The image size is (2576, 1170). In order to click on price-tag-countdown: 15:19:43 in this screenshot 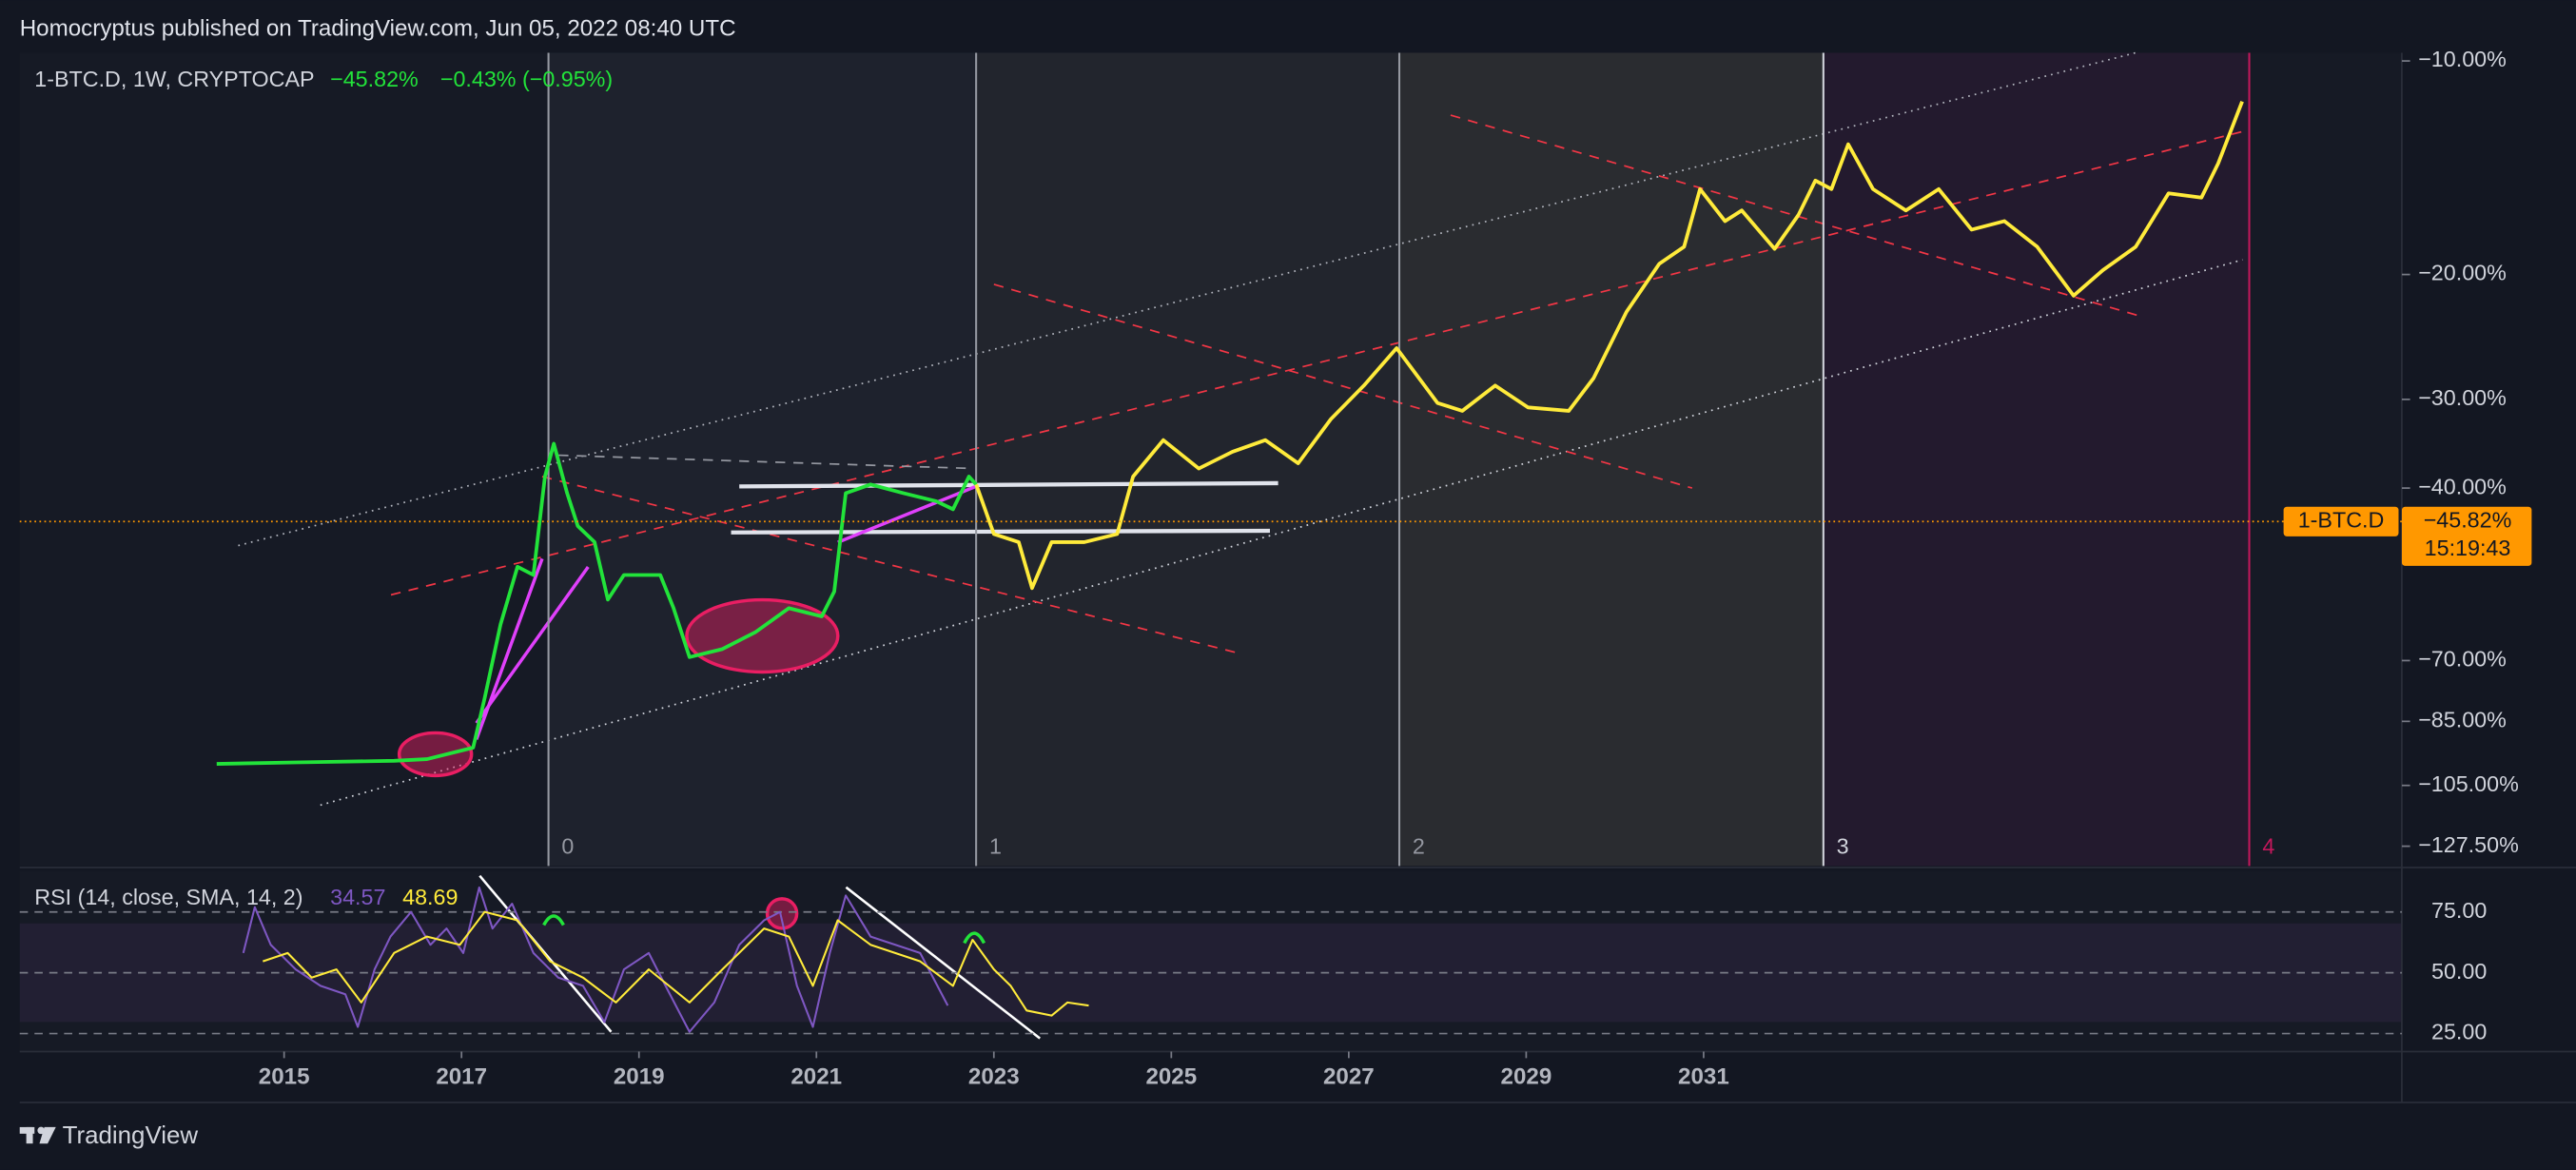, I will do `click(2468, 548)`.